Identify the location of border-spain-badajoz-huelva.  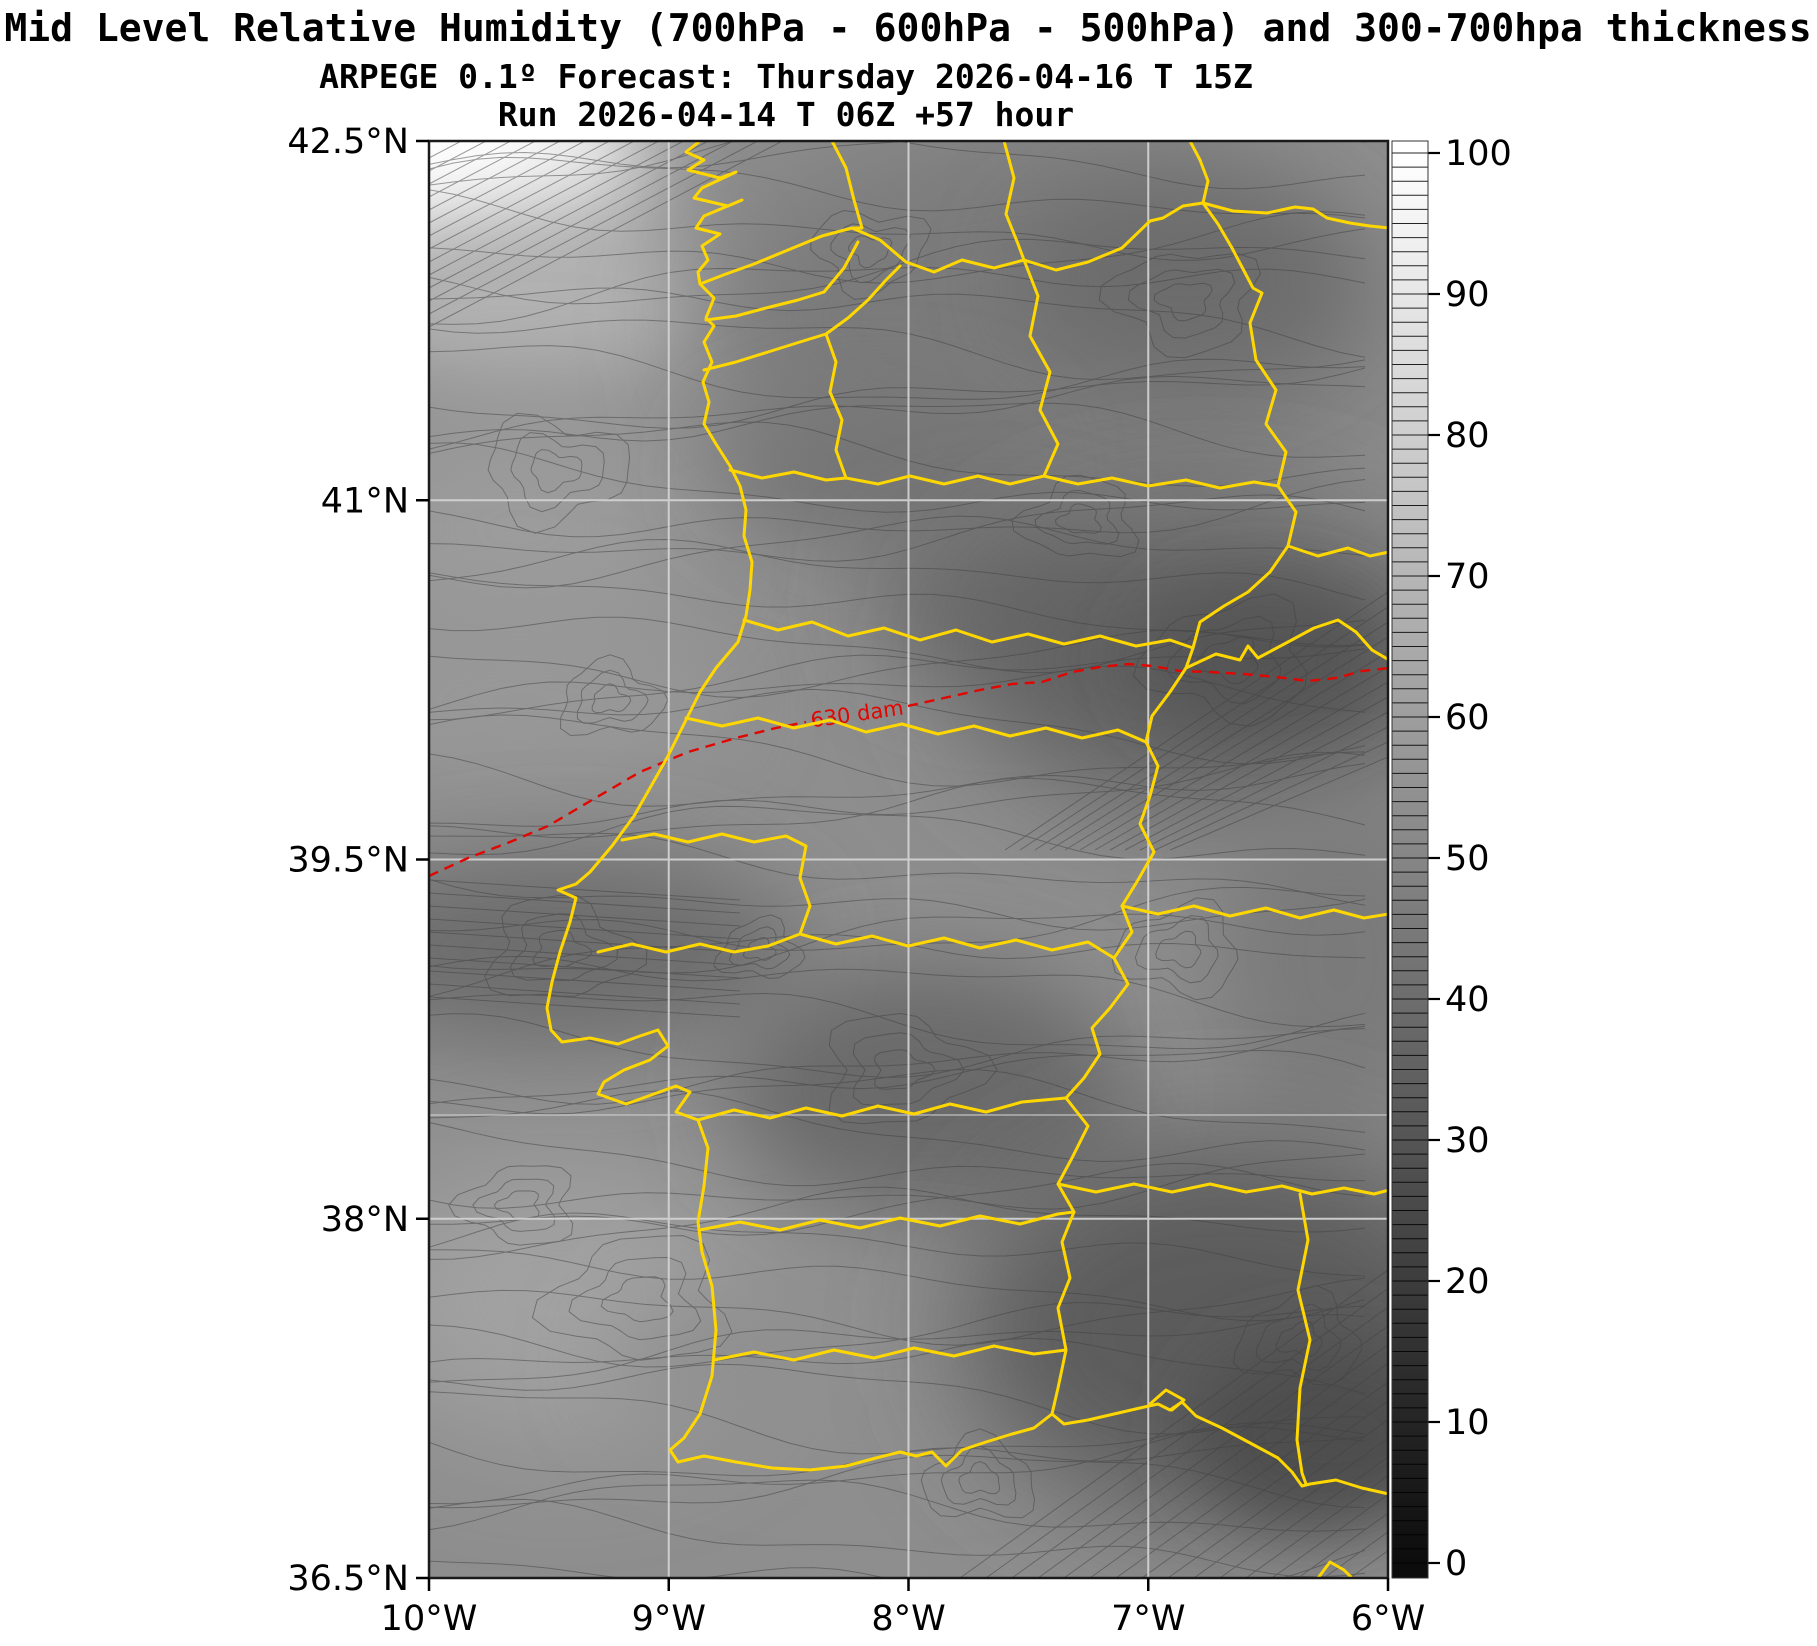
(1222, 1189).